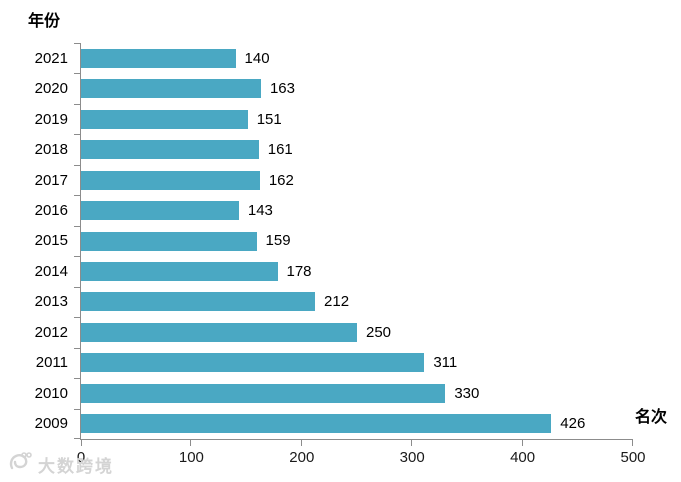  Describe the element at coordinates (269, 119) in the screenshot. I see `bar-value-label: 151` at that location.